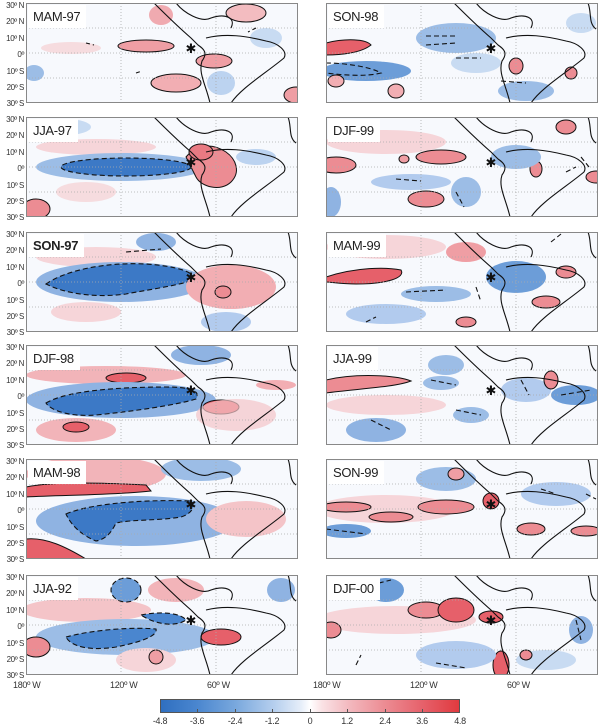  Describe the element at coordinates (162, 625) in the screenshot. I see `map-jja-92: ✱` at that location.